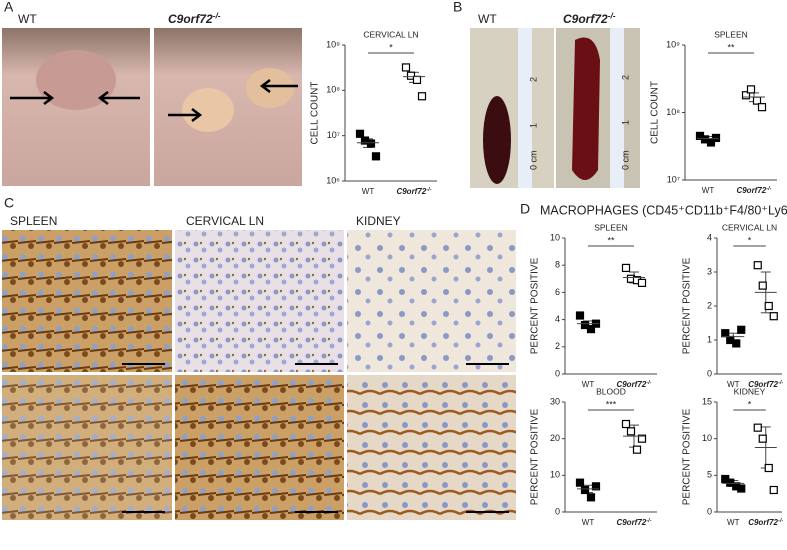 Image resolution: width=787 pixels, height=550 pixels. I want to click on y-tick-label: 1, so click(709, 339).